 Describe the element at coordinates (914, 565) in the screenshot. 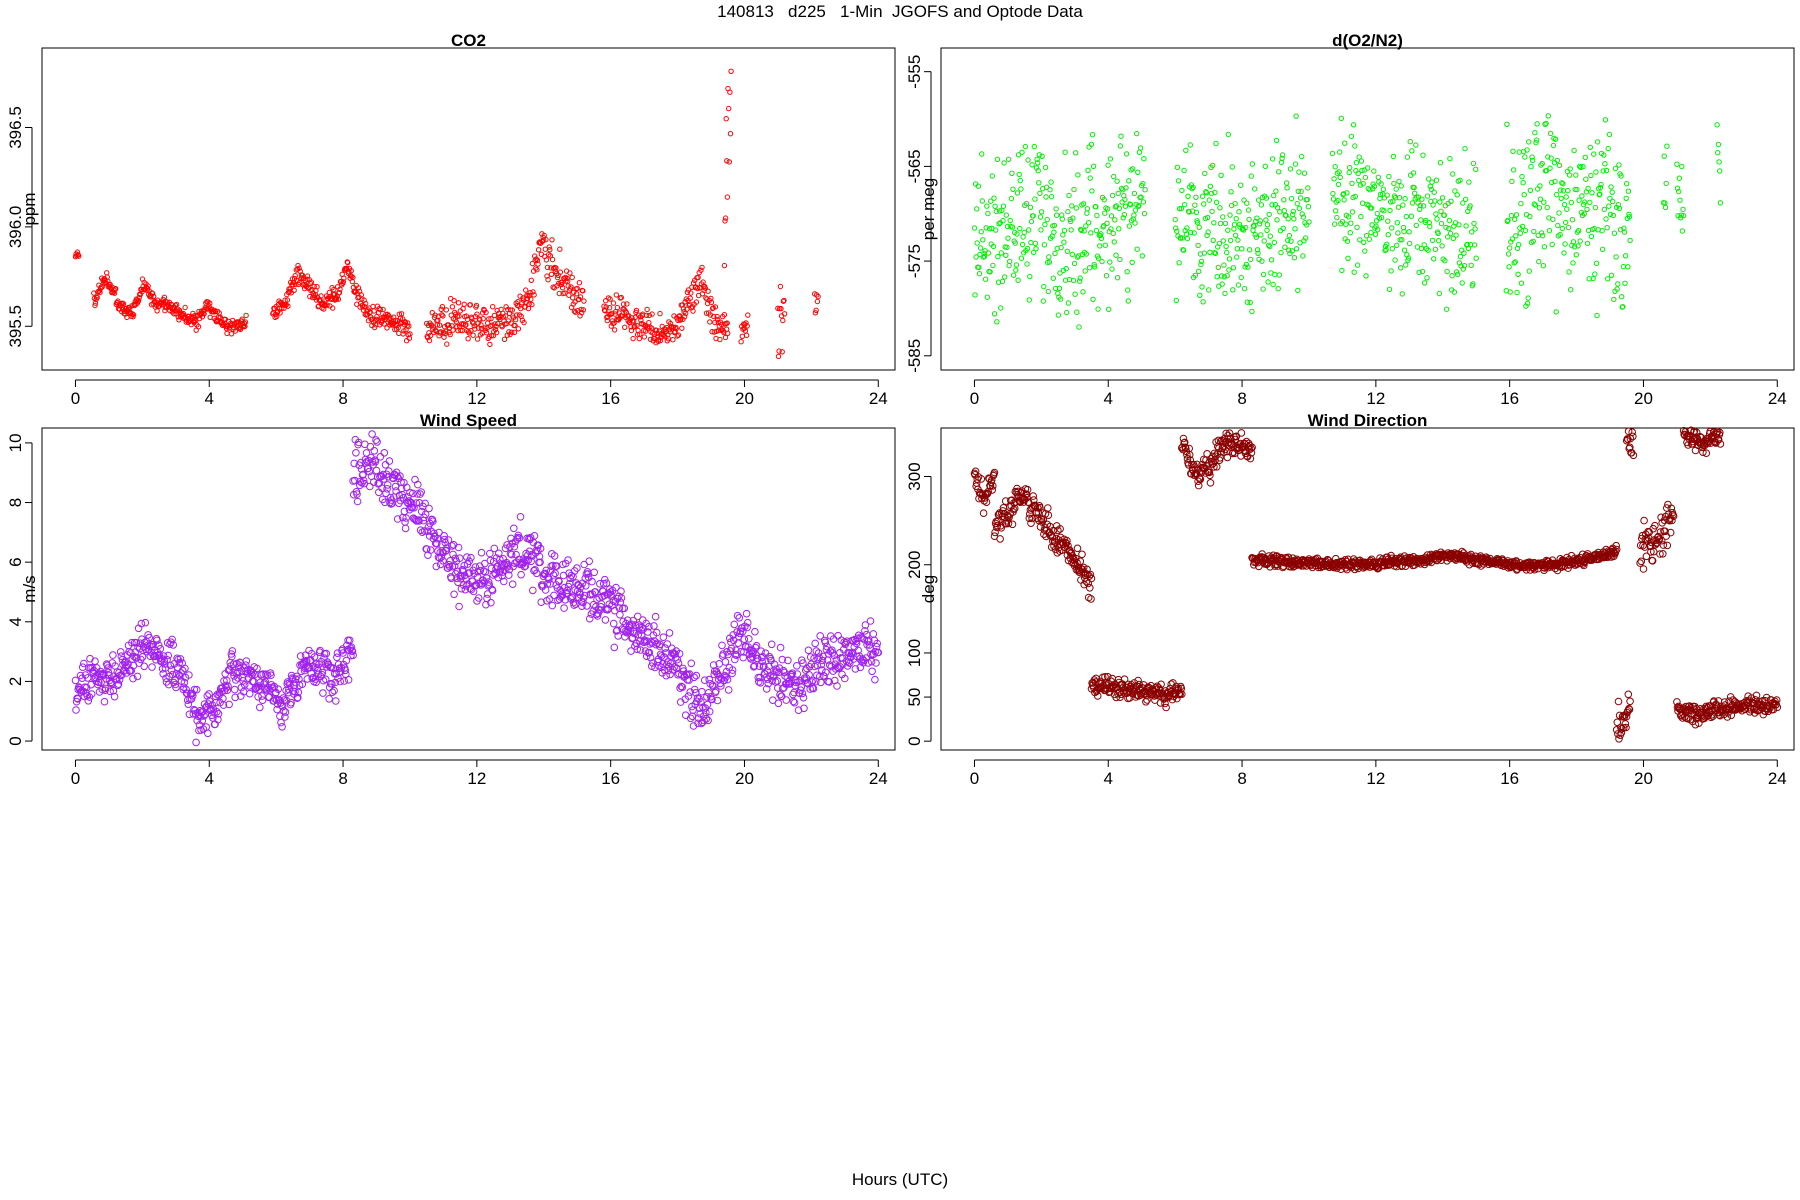

I see `y-tick-label: 200` at that location.